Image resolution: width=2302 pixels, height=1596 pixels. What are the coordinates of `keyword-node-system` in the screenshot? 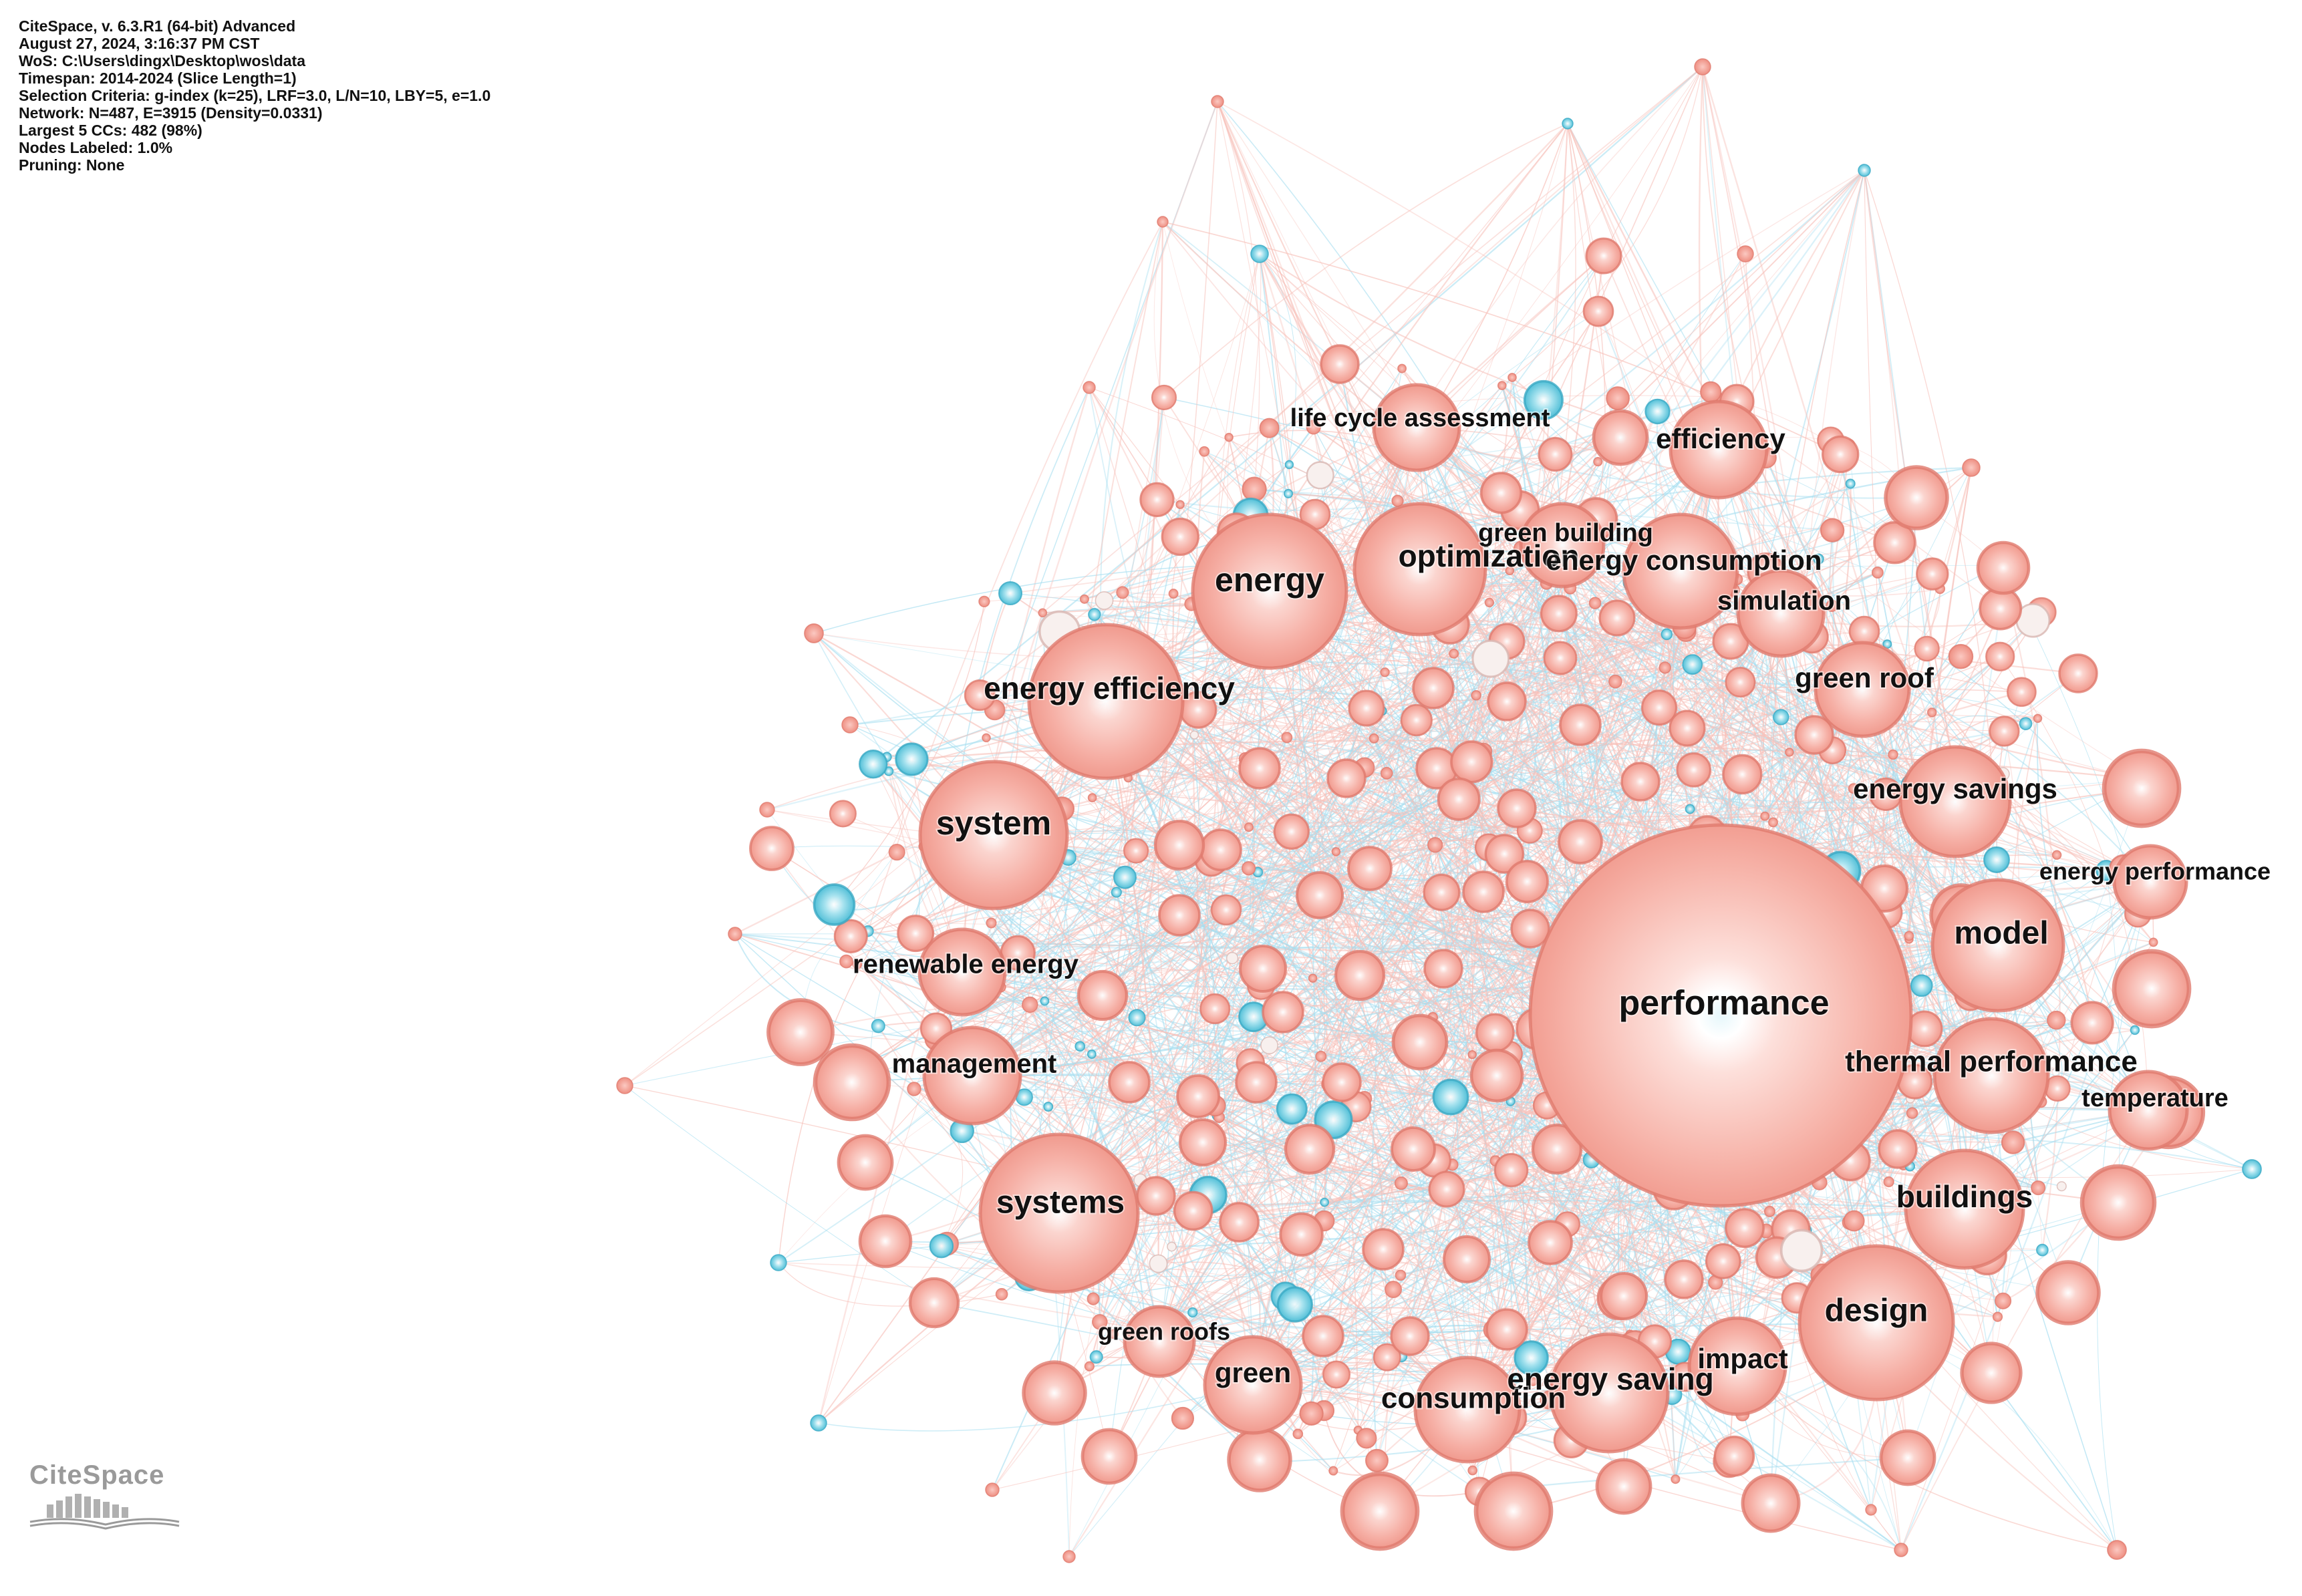 It's located at (993, 836).